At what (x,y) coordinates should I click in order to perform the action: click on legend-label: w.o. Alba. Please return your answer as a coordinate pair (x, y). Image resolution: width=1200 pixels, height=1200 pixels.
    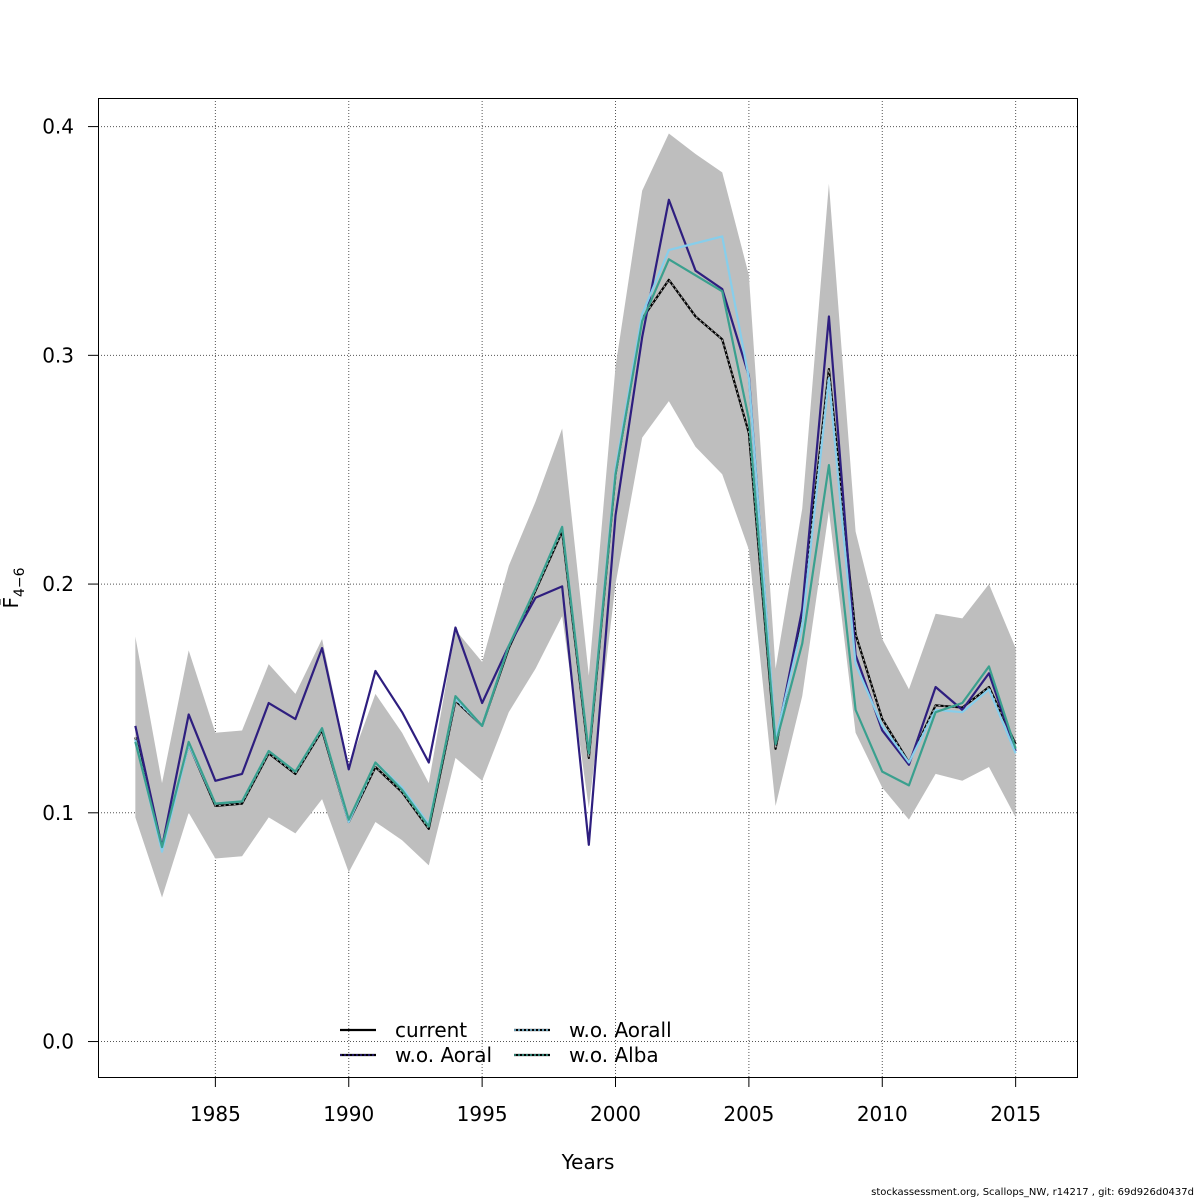
    Looking at the image, I should click on (614, 1055).